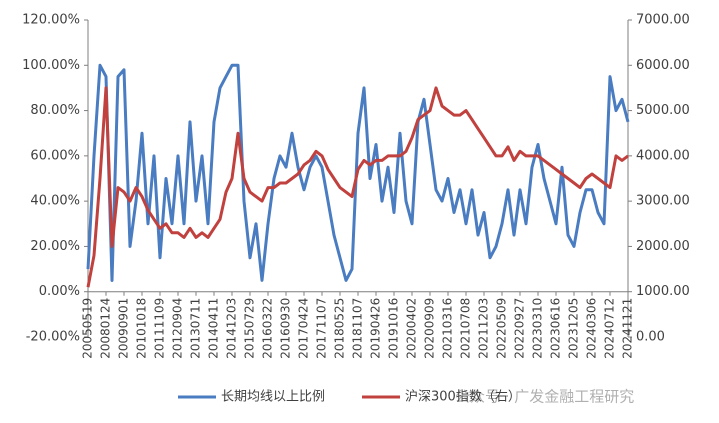 The width and height of the screenshot is (719, 423). Describe the element at coordinates (53, 337) in the screenshot. I see `y-tick-label: -20.00%` at that location.